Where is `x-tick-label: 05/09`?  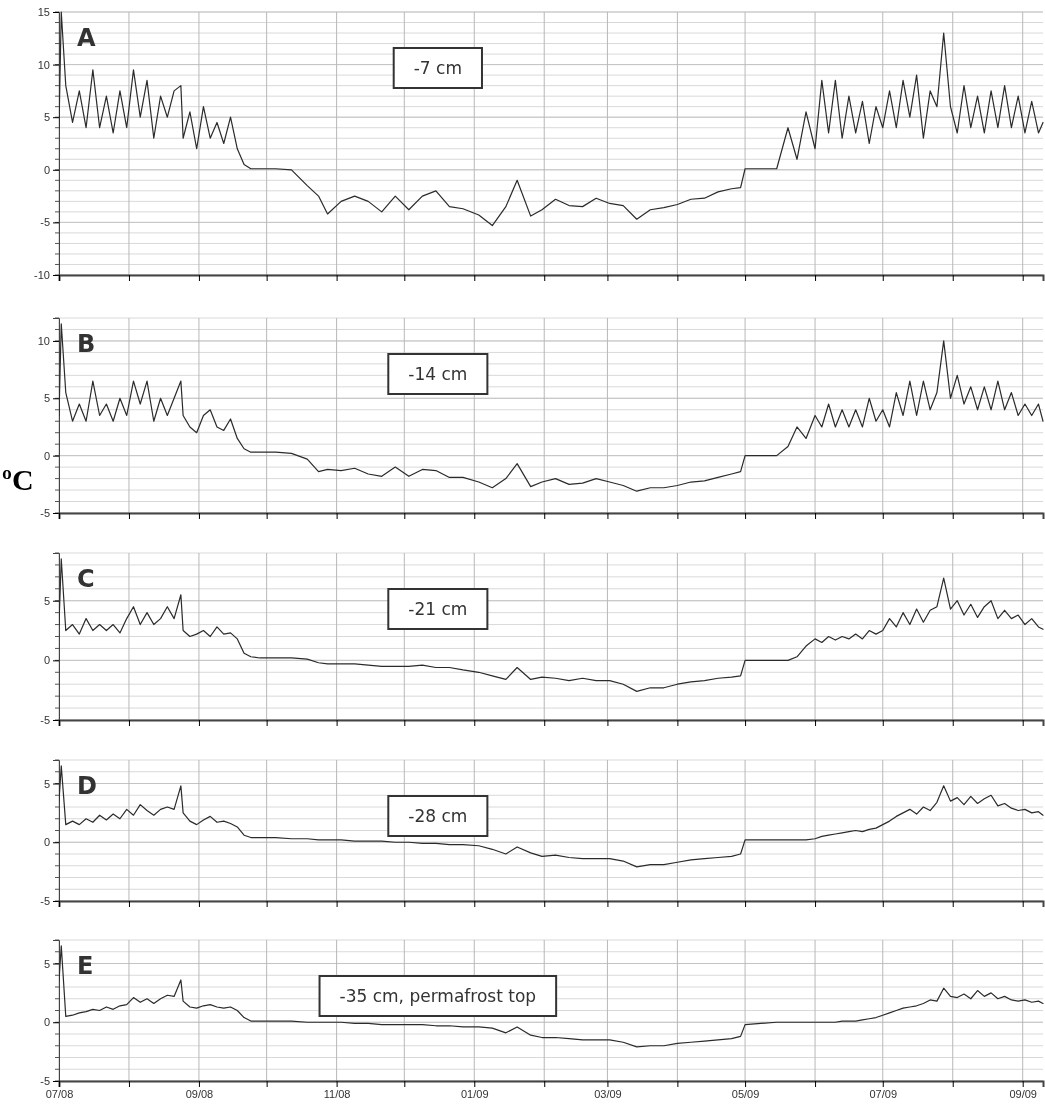
x-tick-label: 05/09 is located at coordinates (745, 1093).